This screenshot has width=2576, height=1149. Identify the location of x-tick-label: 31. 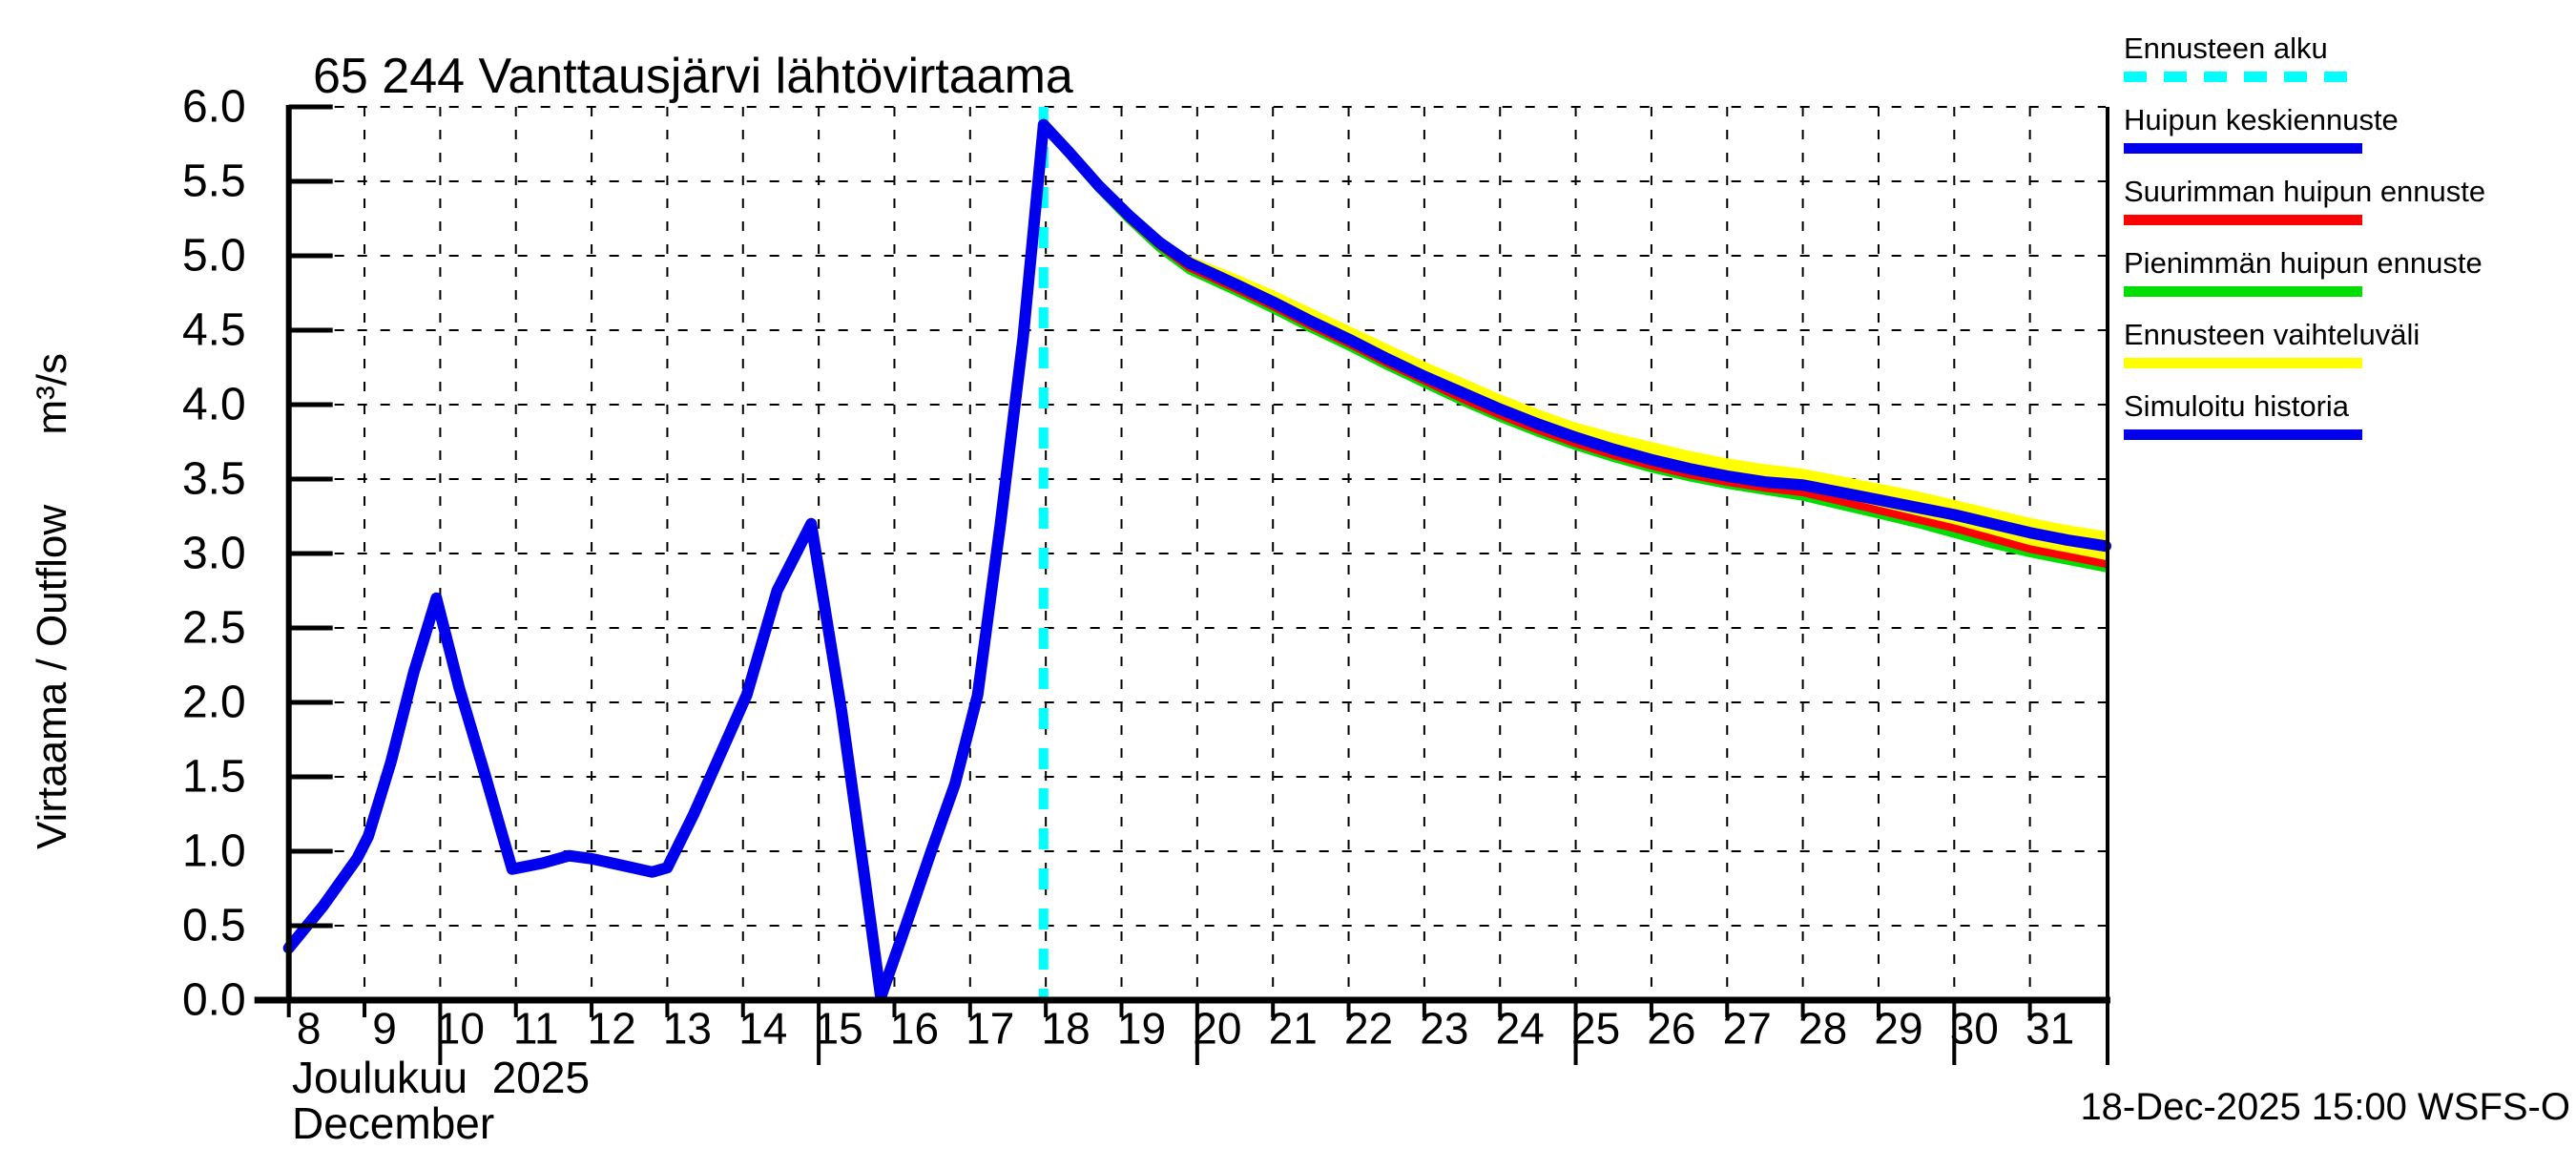
(2049, 1029).